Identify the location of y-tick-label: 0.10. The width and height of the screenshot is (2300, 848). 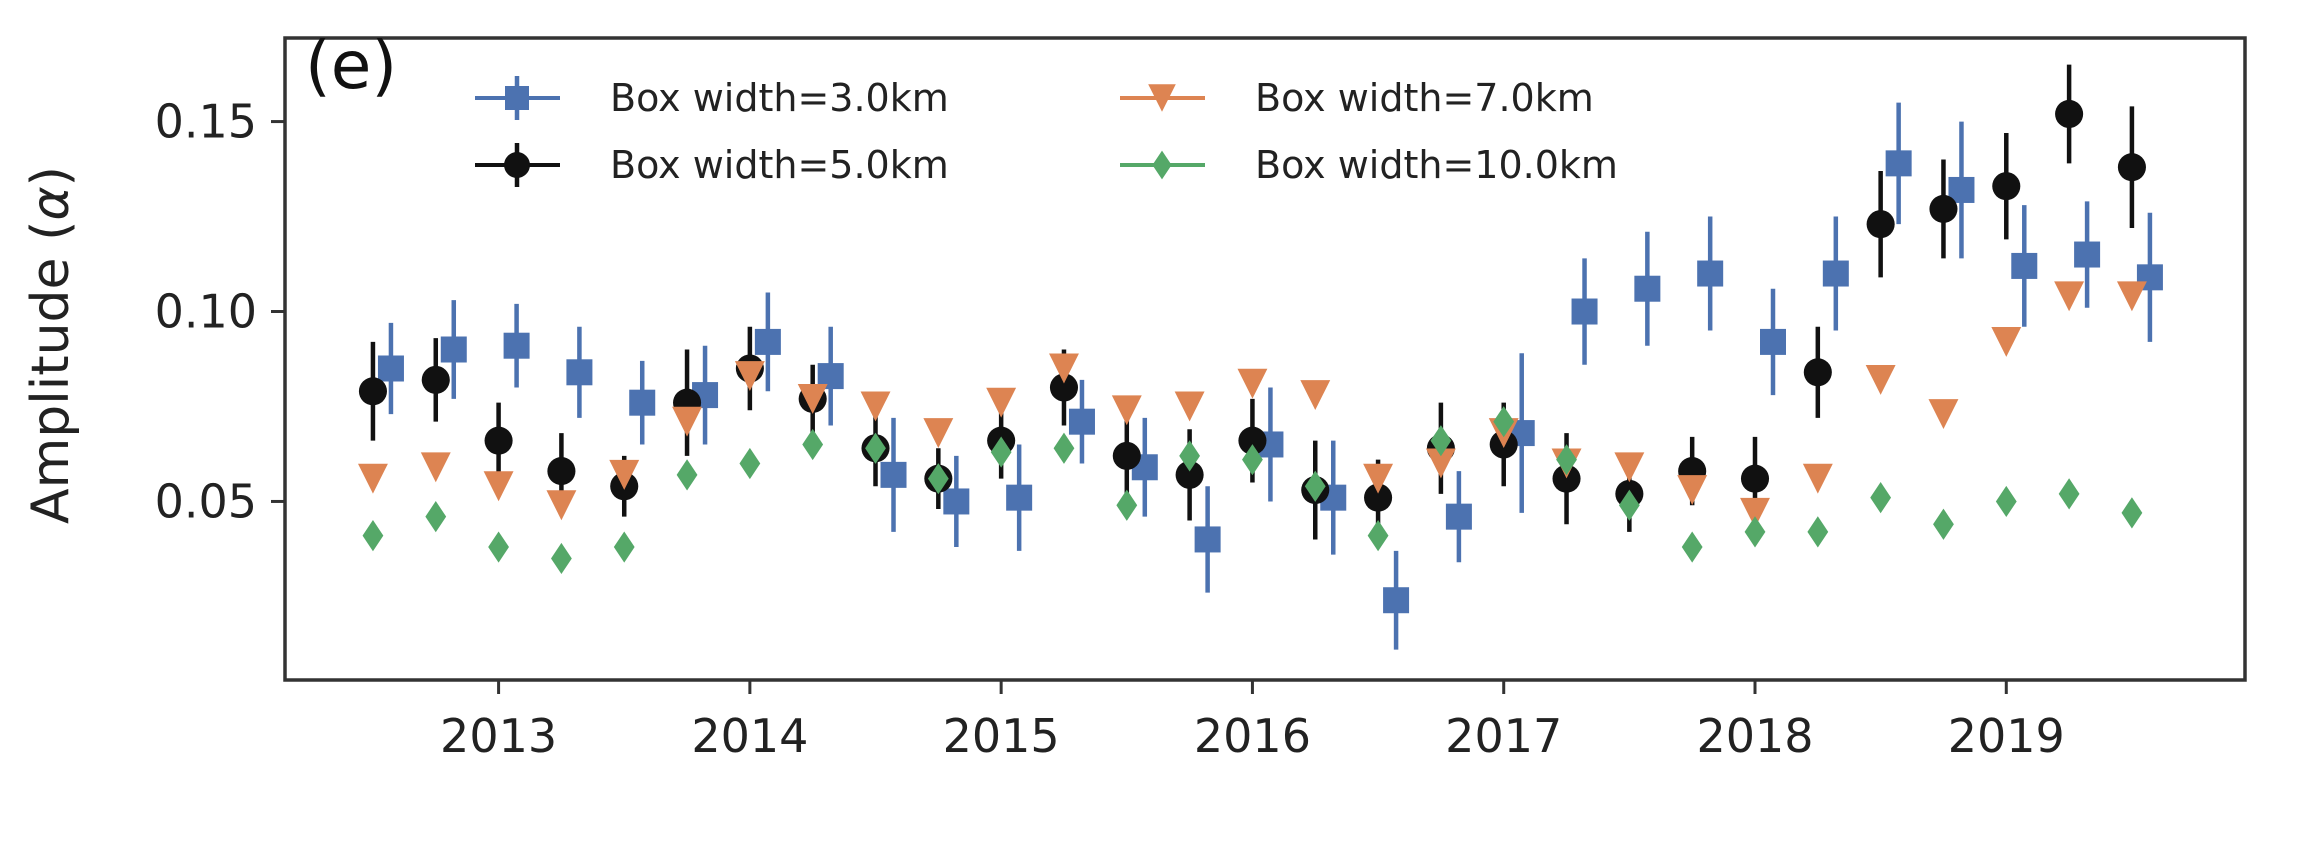
(206, 312).